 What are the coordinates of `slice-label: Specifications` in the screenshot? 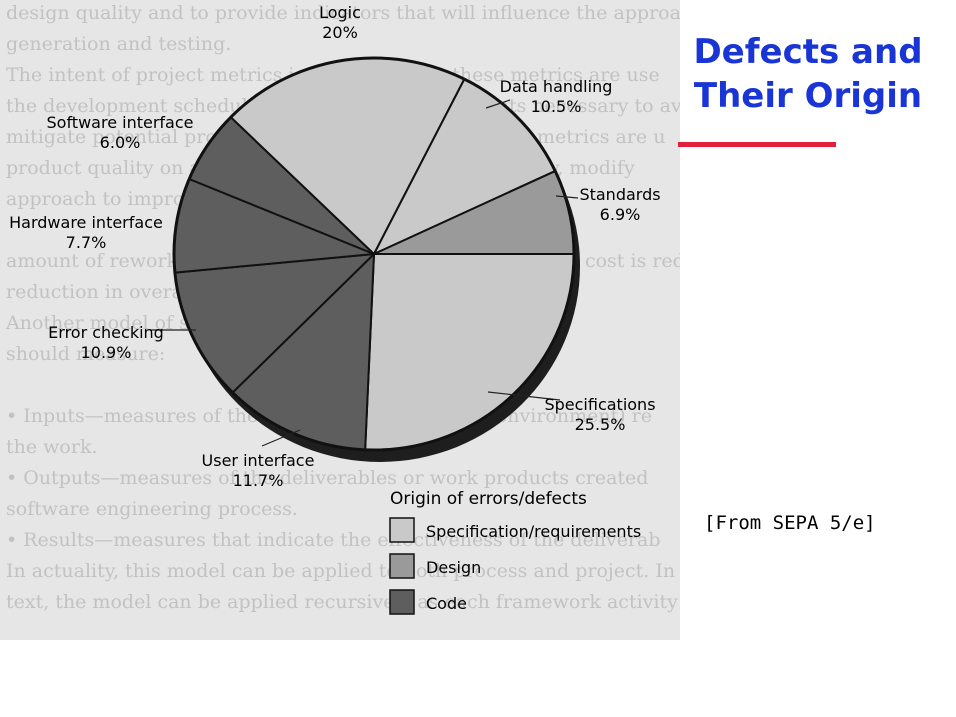 It's located at (599, 404).